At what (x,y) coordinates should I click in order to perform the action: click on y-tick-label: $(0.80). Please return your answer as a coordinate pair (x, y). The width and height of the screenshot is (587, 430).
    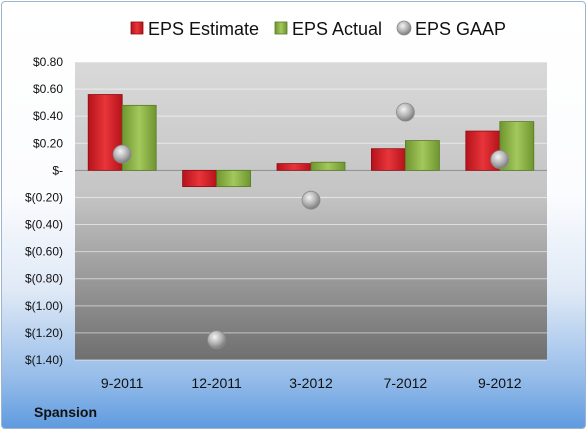
    Looking at the image, I should click on (44, 279).